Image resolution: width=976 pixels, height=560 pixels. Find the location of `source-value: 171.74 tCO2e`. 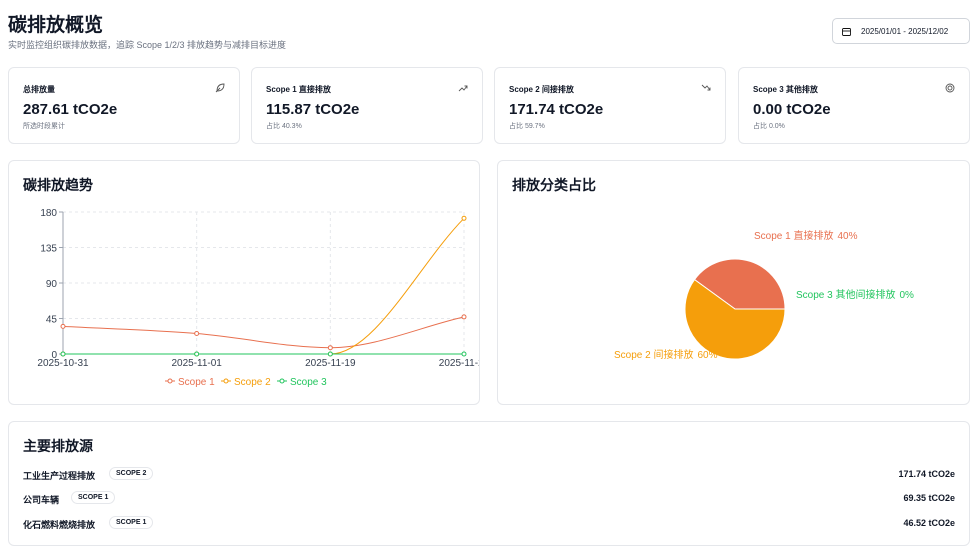

source-value: 171.74 tCO2e is located at coordinates (926, 474).